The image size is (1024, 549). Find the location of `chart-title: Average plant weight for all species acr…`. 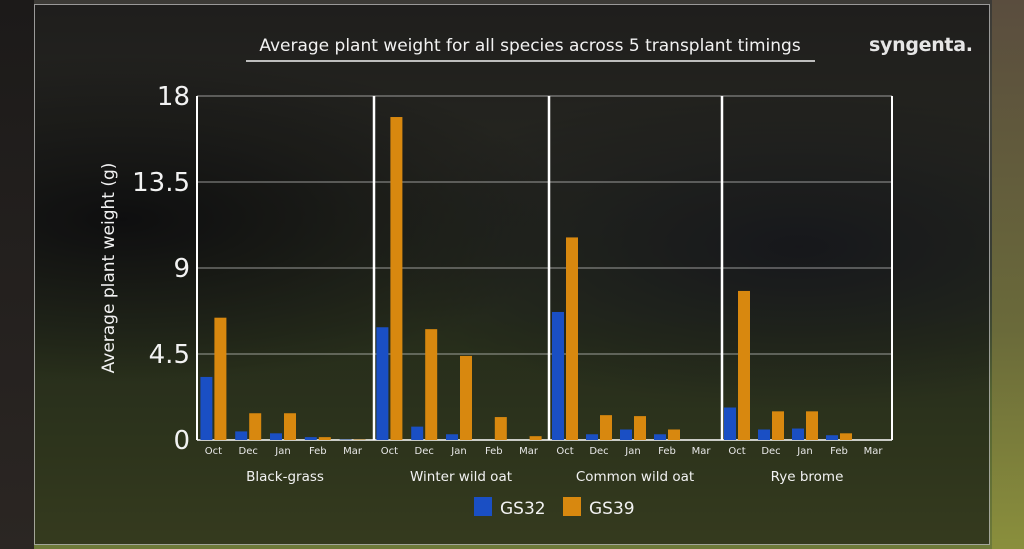

chart-title: Average plant weight for all species acr… is located at coordinates (529, 46).